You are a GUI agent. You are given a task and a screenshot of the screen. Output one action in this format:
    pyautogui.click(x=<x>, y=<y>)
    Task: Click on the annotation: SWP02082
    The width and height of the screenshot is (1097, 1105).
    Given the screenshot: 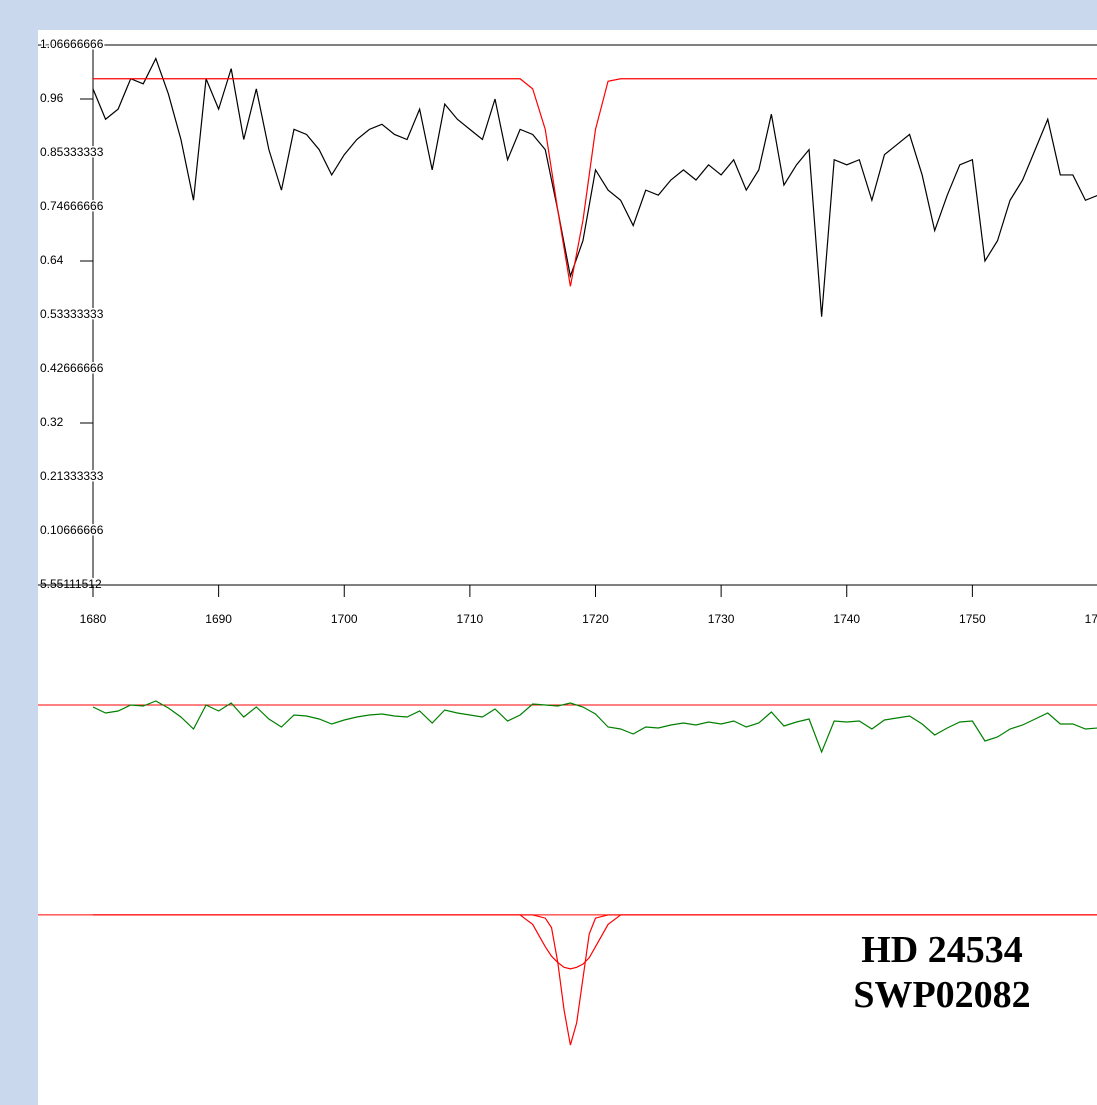 What is the action you would take?
    pyautogui.click(x=941, y=995)
    